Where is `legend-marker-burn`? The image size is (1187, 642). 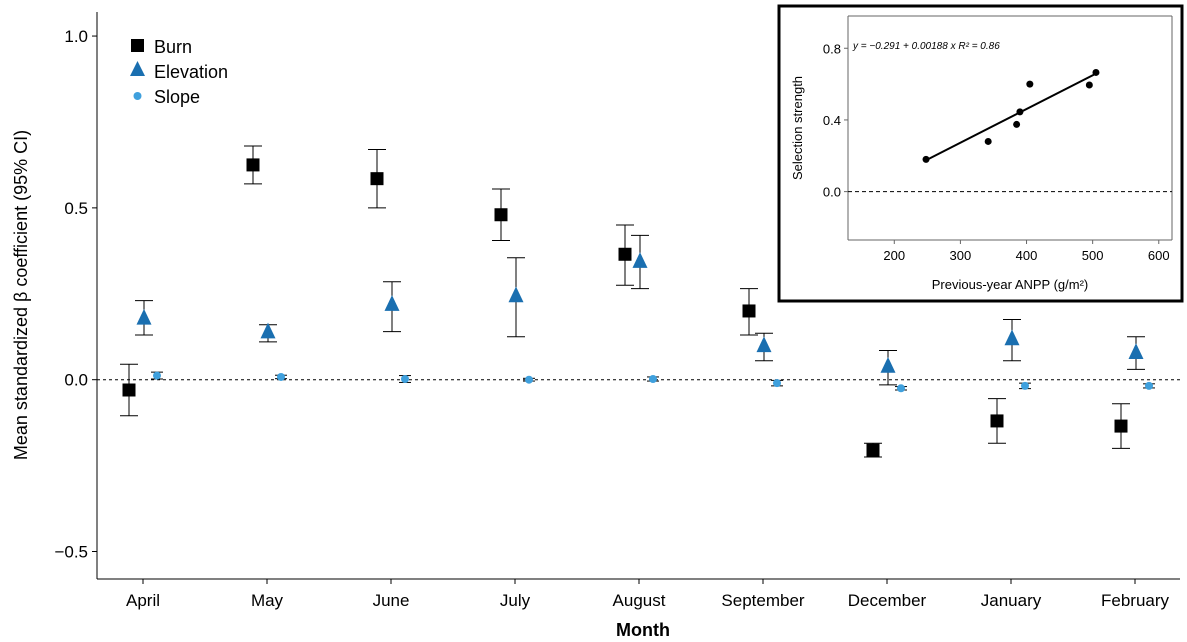 legend-marker-burn is located at coordinates (137, 45).